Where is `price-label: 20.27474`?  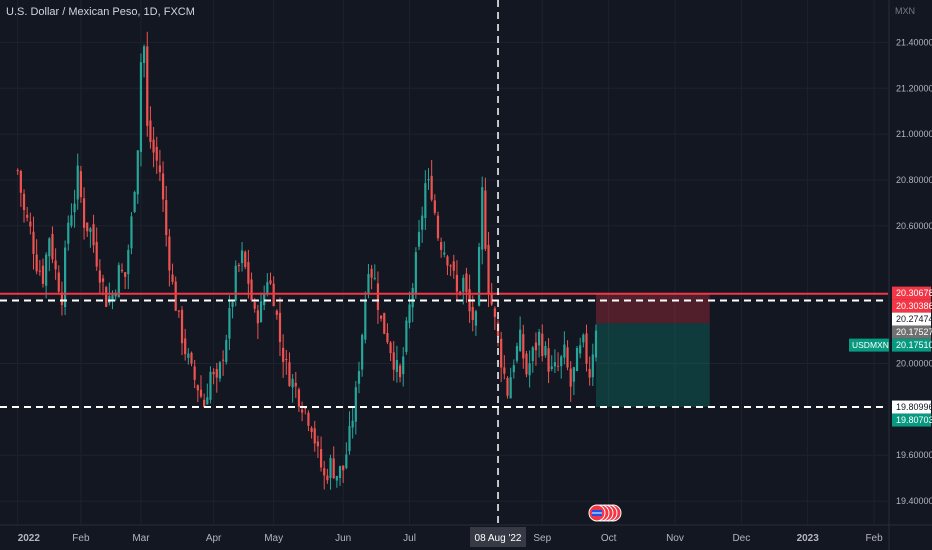 price-label: 20.27474 is located at coordinates (914, 319).